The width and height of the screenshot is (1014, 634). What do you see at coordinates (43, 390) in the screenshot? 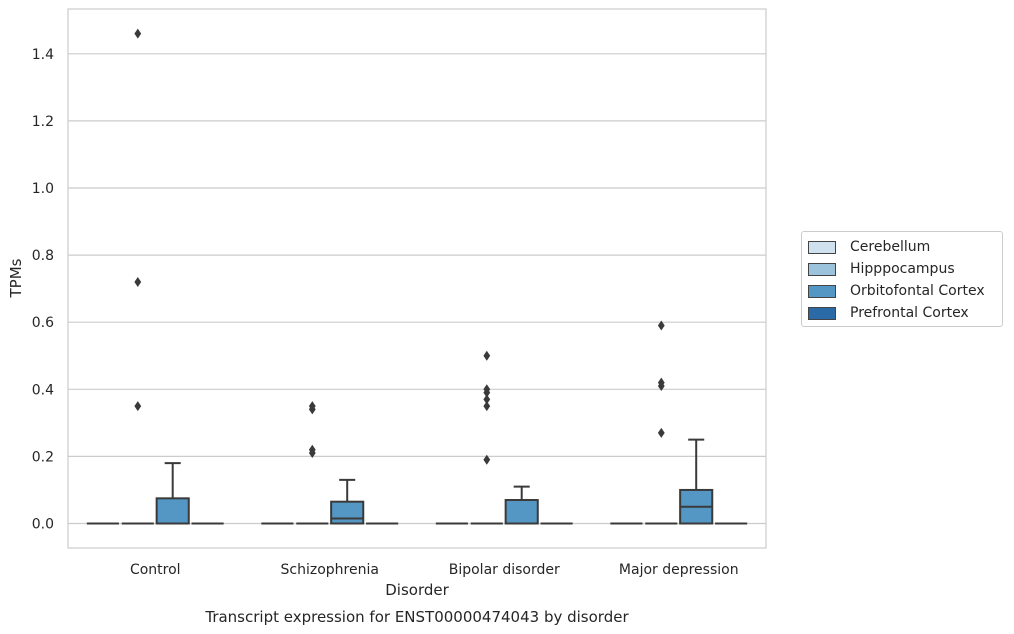
I see `y-tick-label: 0.4` at bounding box center [43, 390].